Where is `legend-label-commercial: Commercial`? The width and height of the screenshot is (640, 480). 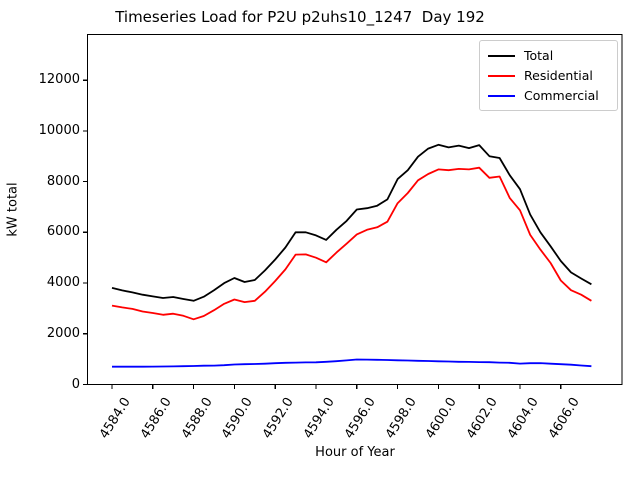 legend-label-commercial: Commercial is located at coordinates (561, 95).